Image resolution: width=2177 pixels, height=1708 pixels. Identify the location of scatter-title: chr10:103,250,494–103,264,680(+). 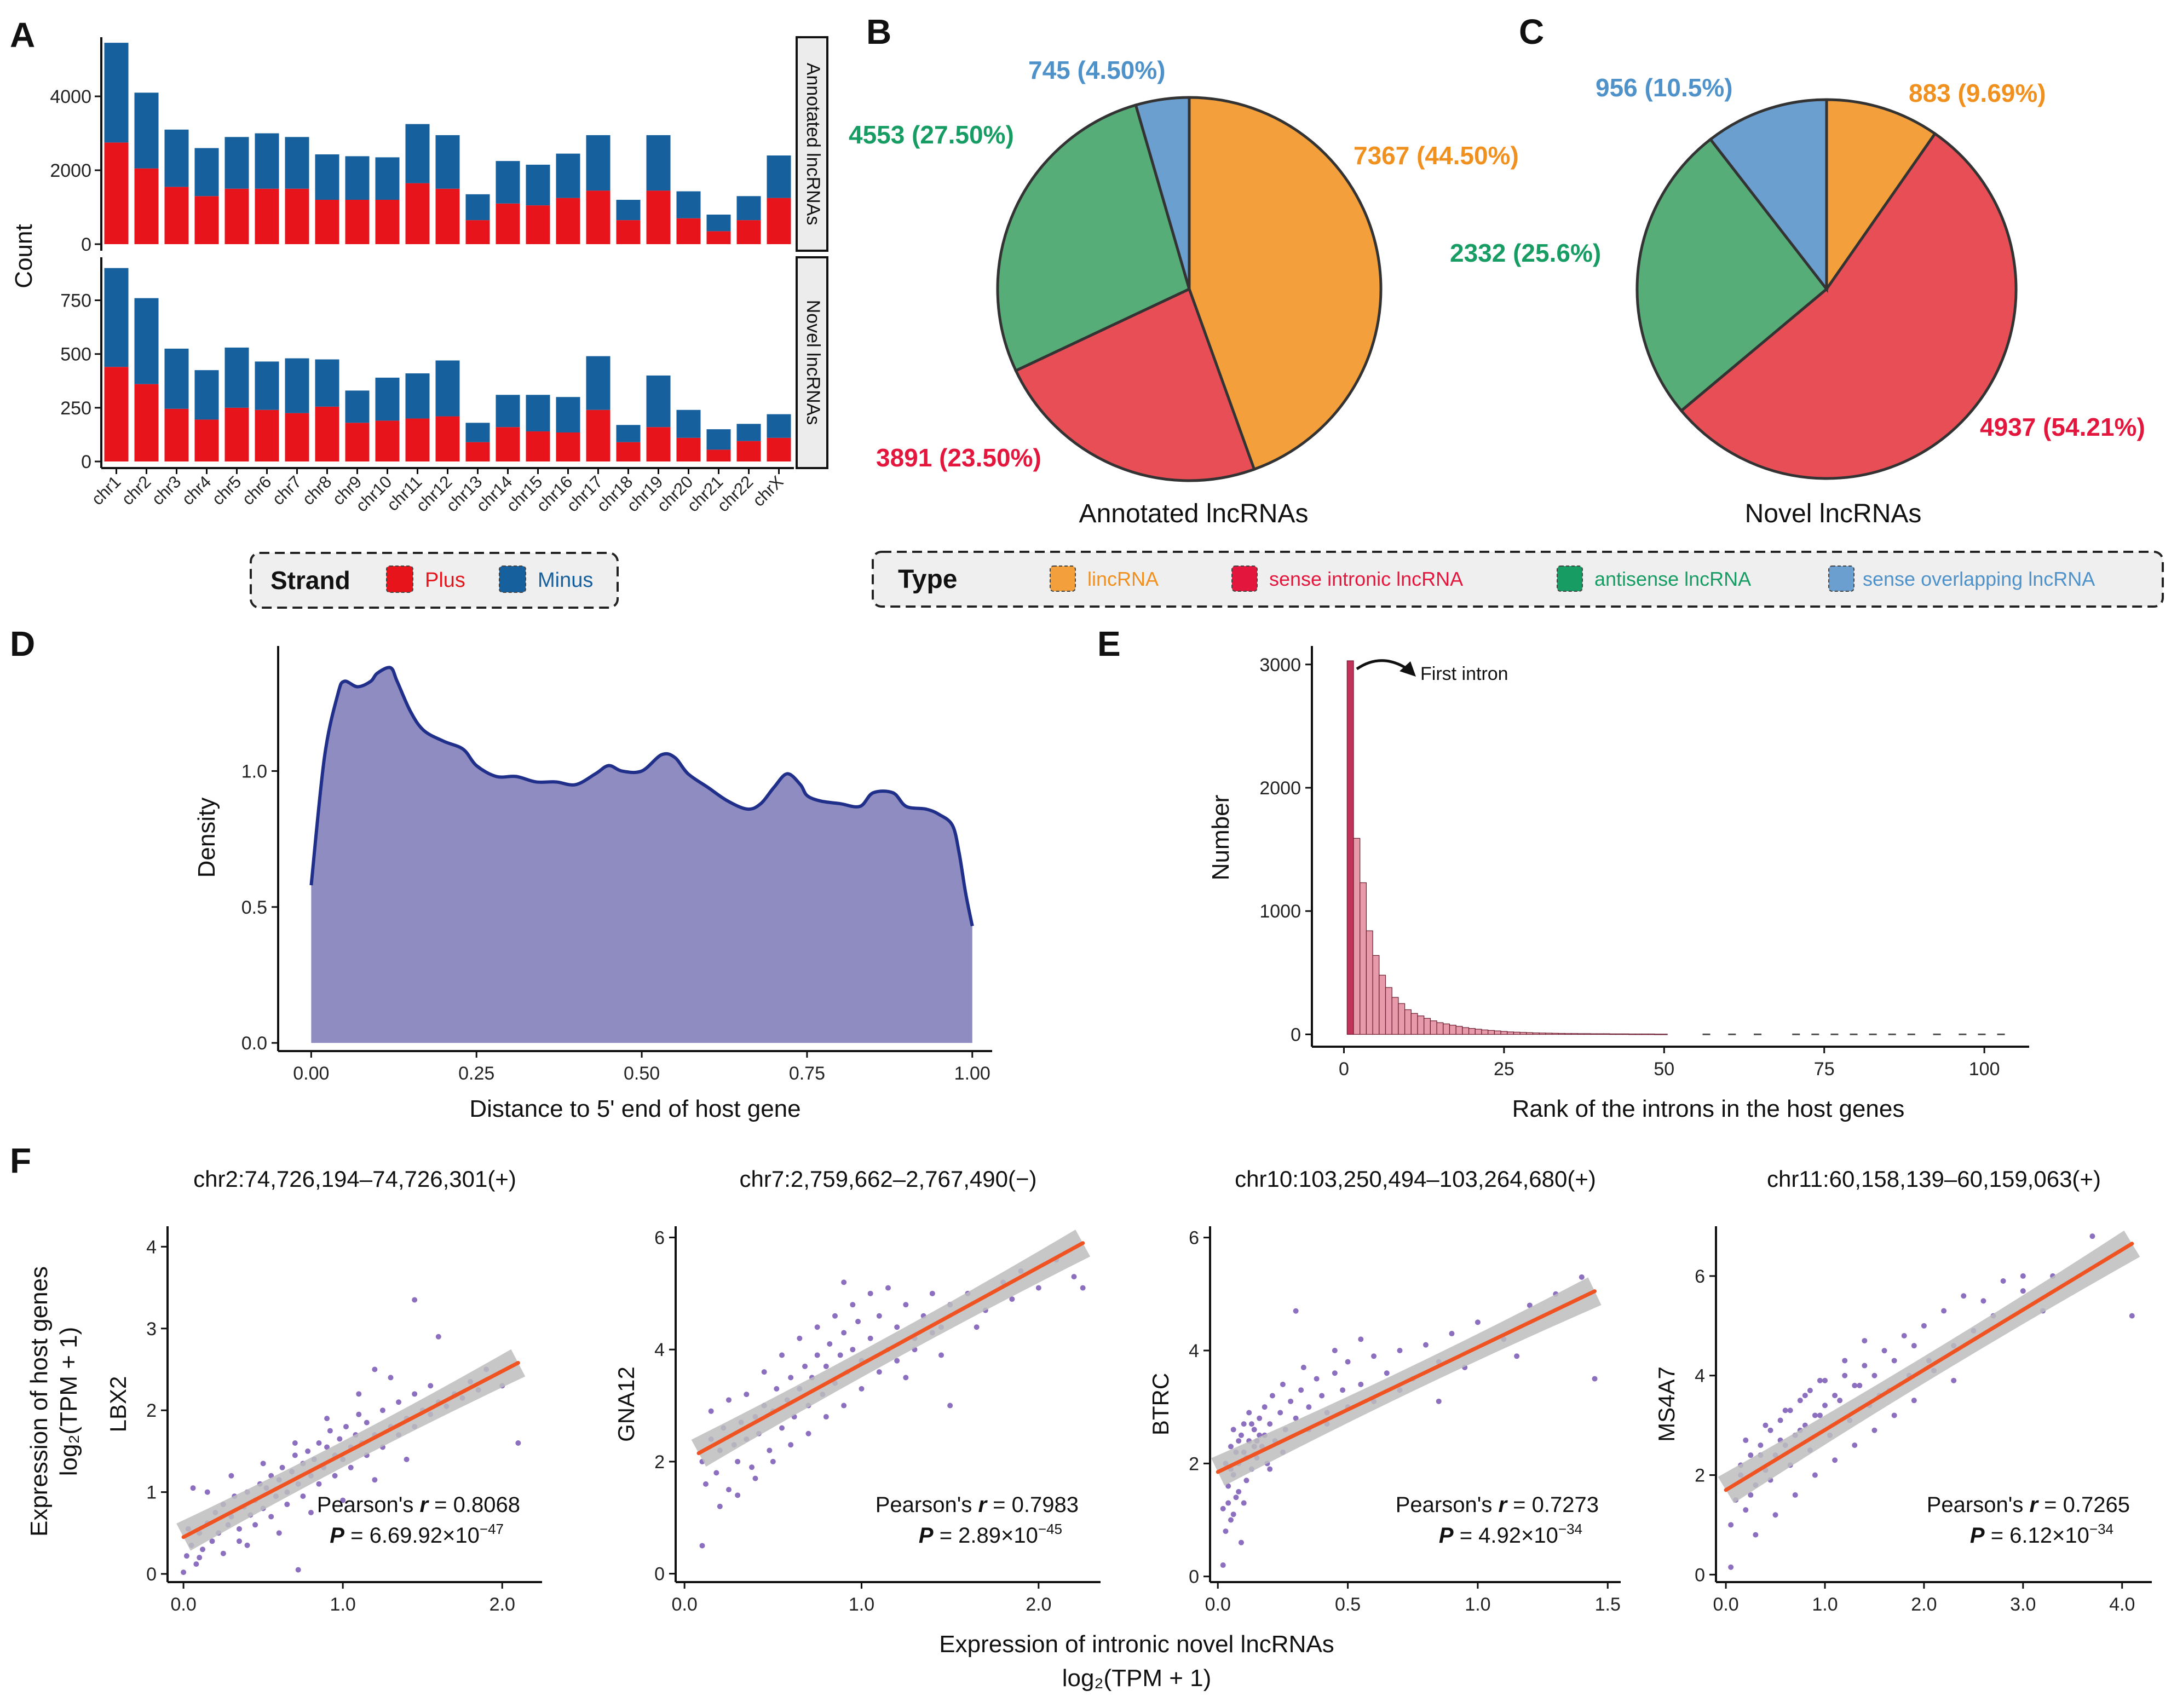
(1415, 1179).